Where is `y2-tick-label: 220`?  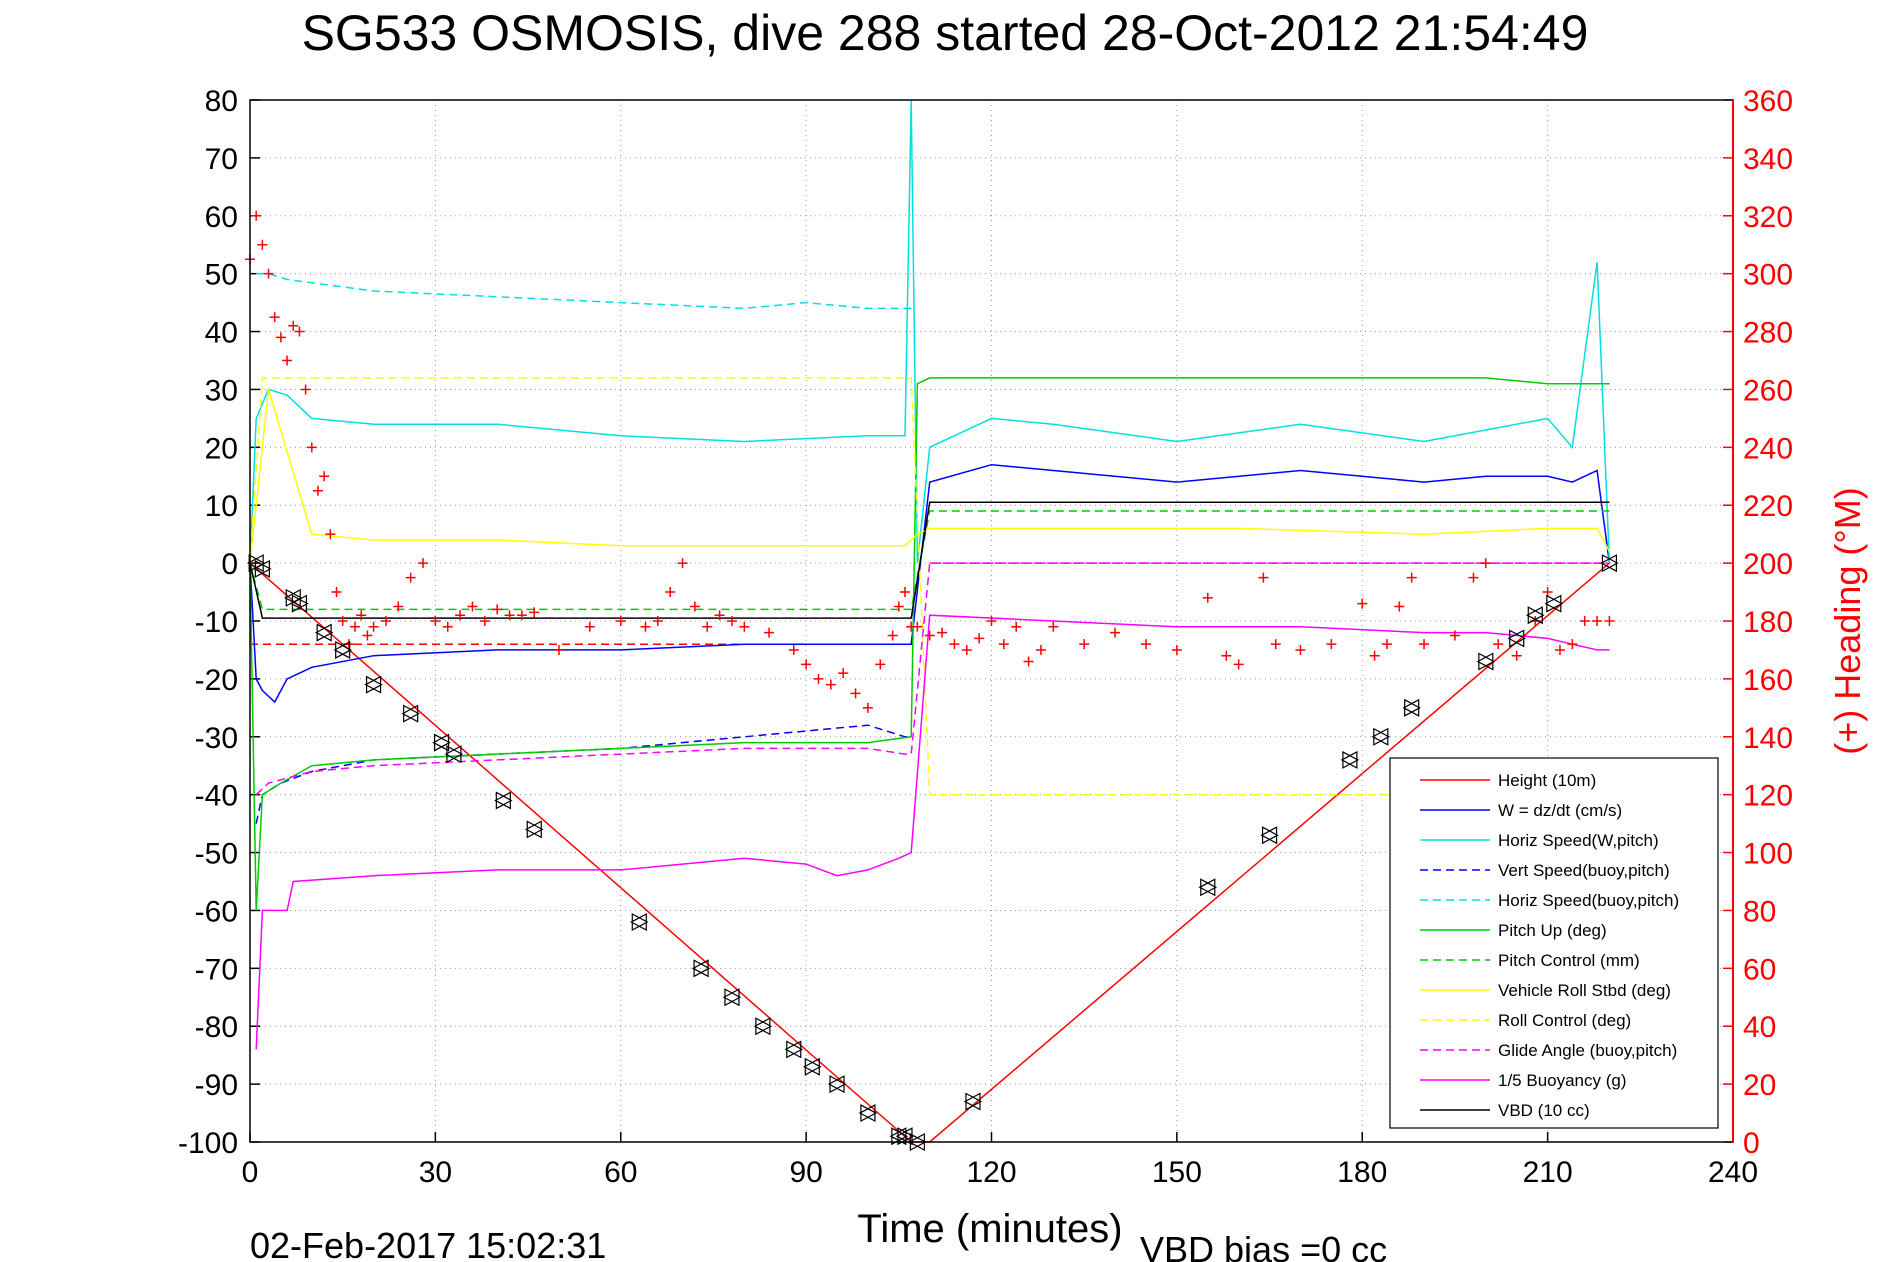
y2-tick-label: 220 is located at coordinates (1768, 506).